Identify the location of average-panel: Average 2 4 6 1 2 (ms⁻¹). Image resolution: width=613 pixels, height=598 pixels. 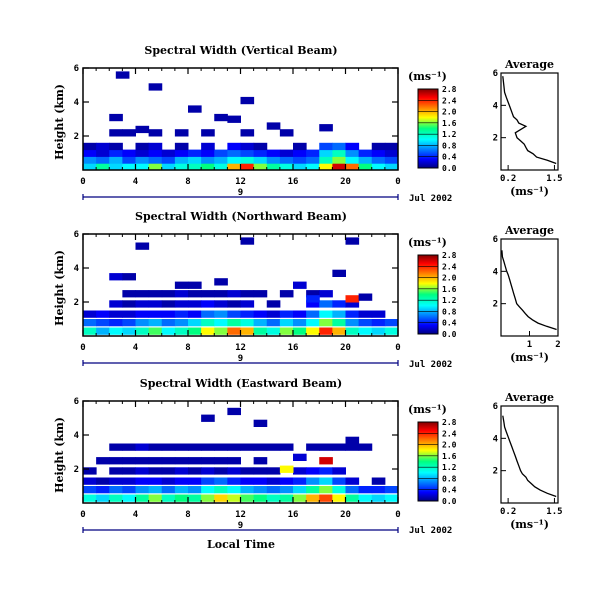
(527, 294).